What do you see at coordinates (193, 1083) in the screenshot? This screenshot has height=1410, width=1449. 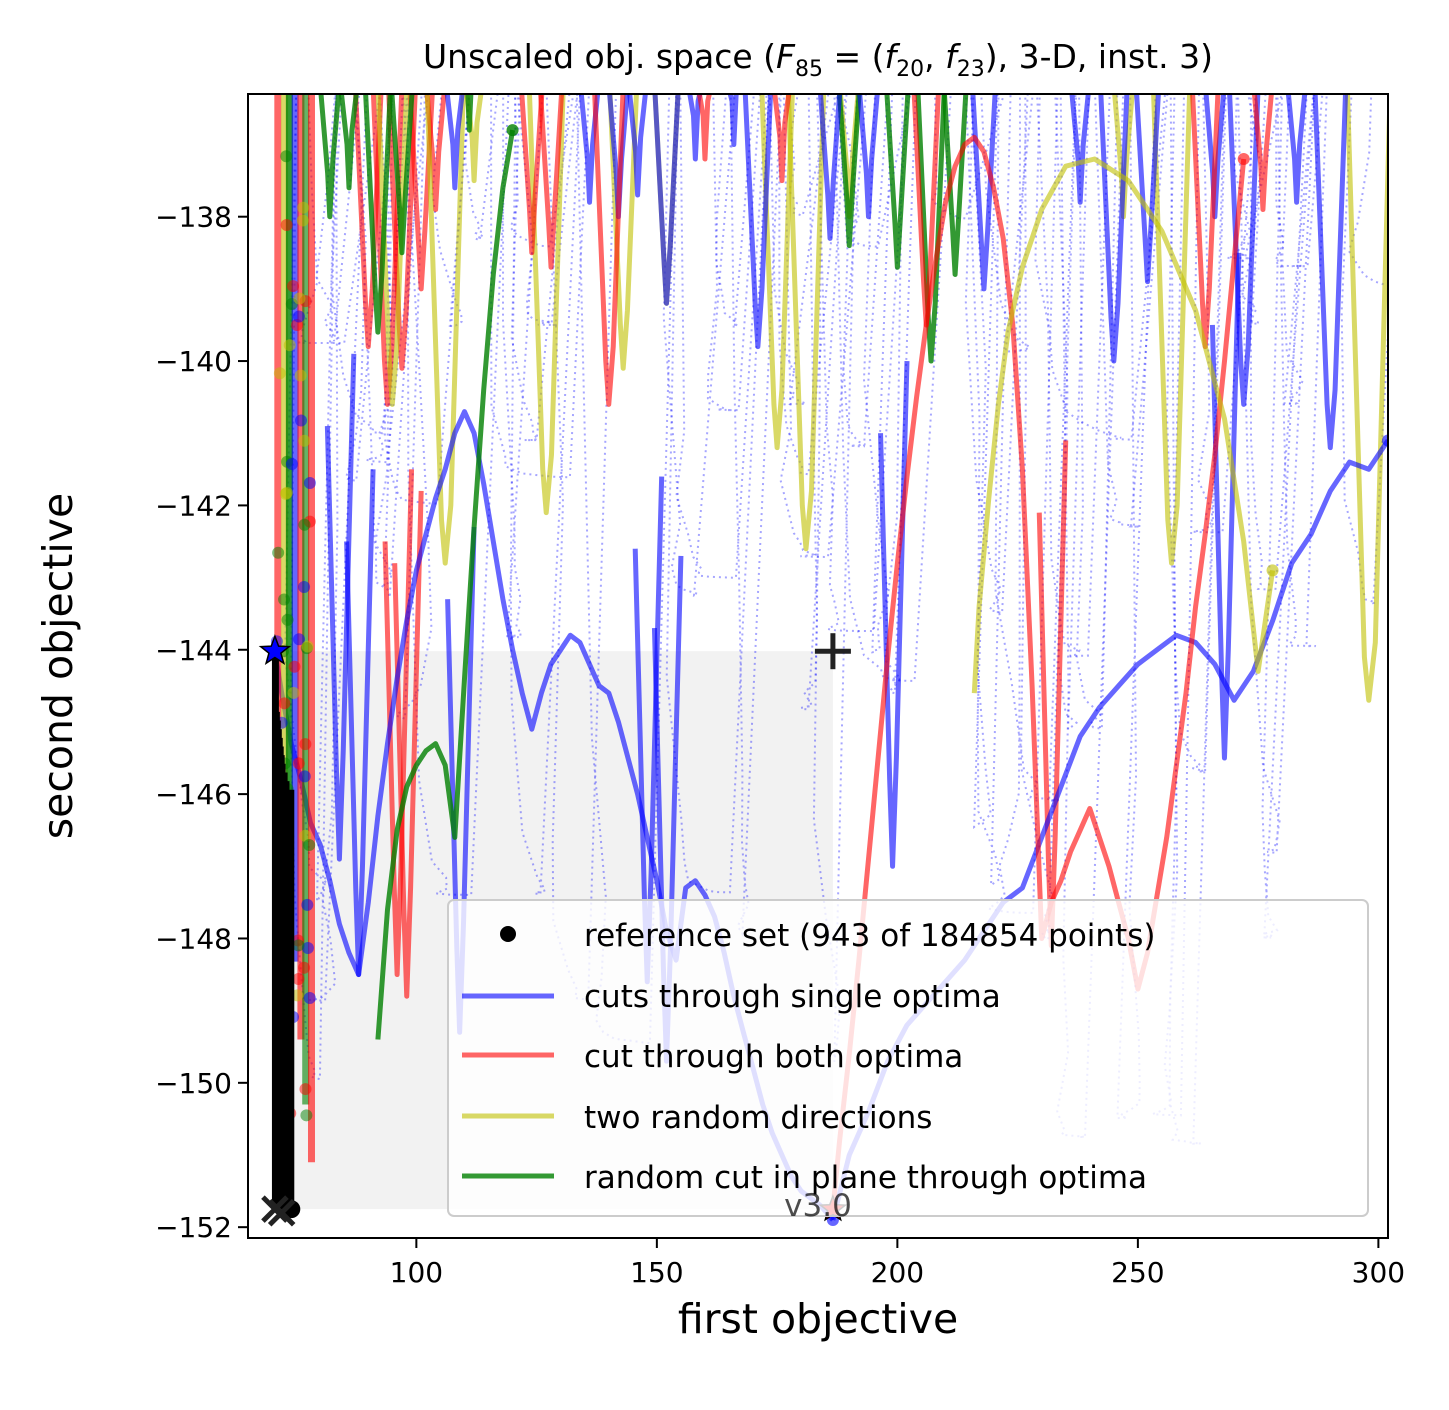 I see `y-tick-label: −150` at bounding box center [193, 1083].